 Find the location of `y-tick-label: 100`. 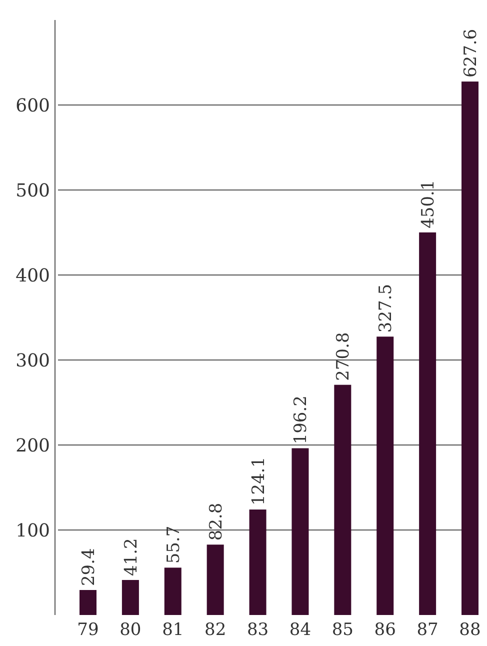

y-tick-label: 100 is located at coordinates (33, 531).